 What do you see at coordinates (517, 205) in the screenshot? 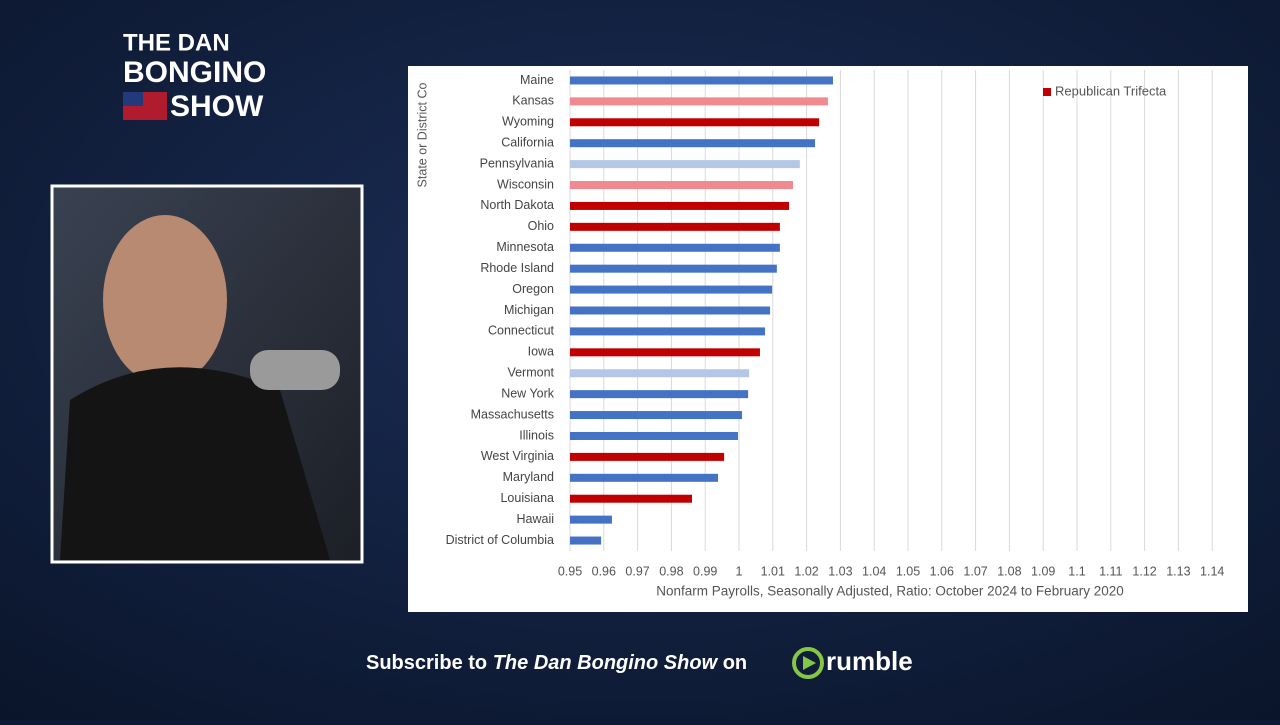
I see `y-tick-label: North Dakota` at bounding box center [517, 205].